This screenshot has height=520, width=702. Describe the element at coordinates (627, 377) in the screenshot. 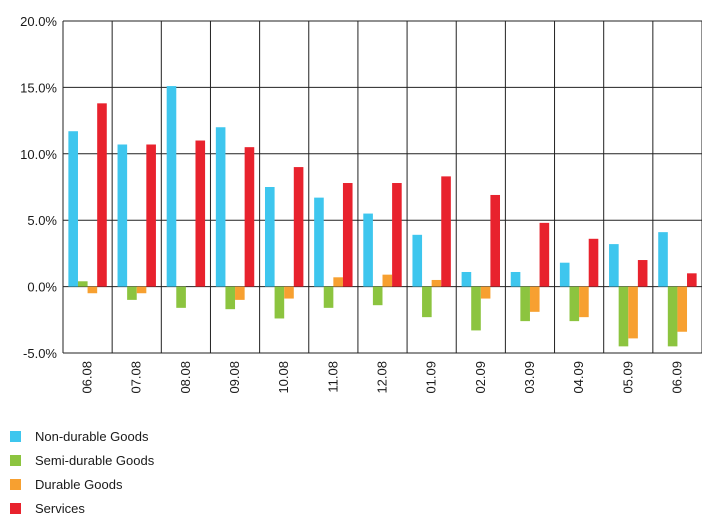

I see `x-category-label: 05.09` at that location.